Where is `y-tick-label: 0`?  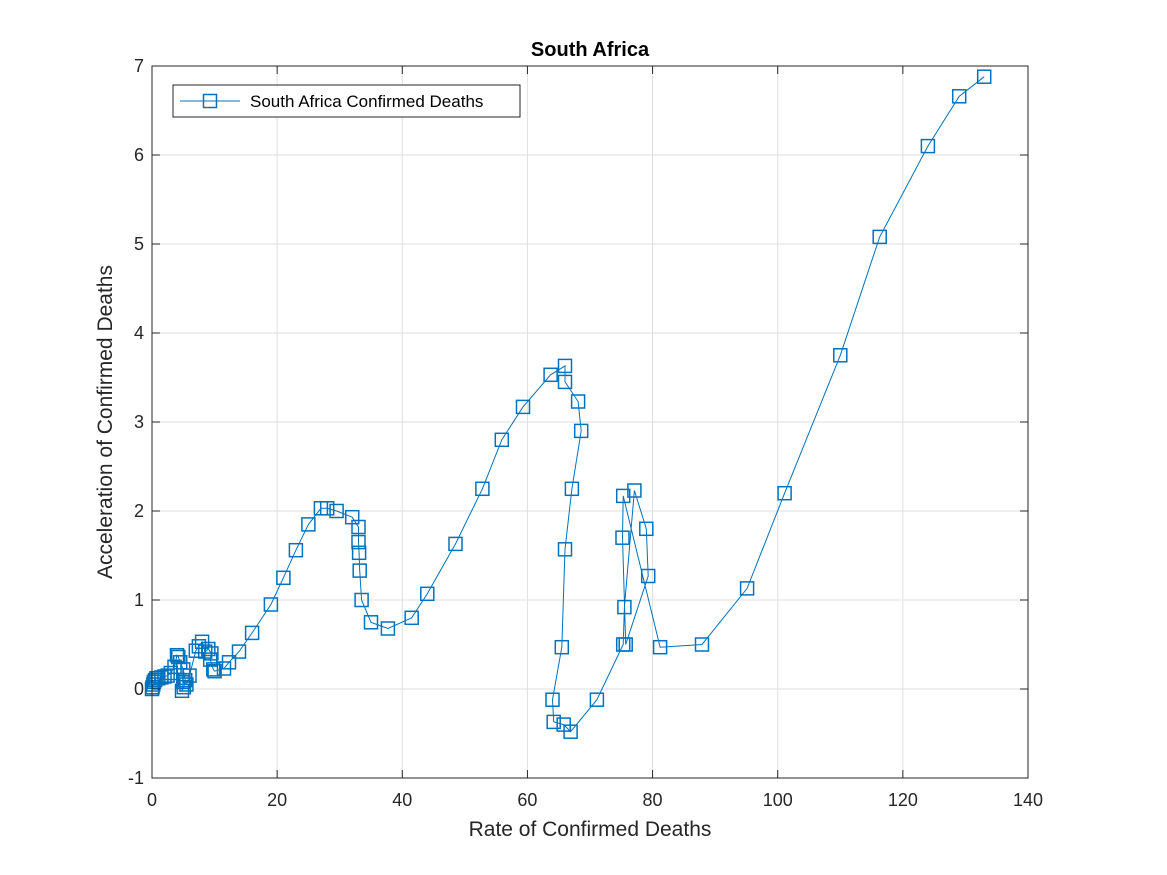
y-tick-label: 0 is located at coordinates (139, 689).